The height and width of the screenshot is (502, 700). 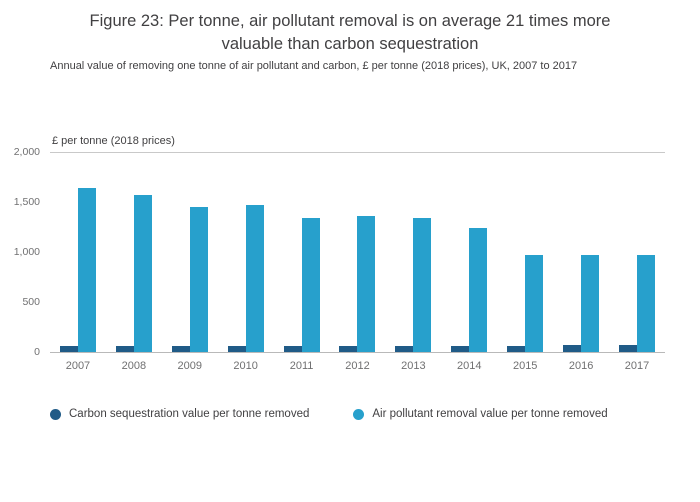 What do you see at coordinates (413, 366) in the screenshot?
I see `x-axis-label: 2013` at bounding box center [413, 366].